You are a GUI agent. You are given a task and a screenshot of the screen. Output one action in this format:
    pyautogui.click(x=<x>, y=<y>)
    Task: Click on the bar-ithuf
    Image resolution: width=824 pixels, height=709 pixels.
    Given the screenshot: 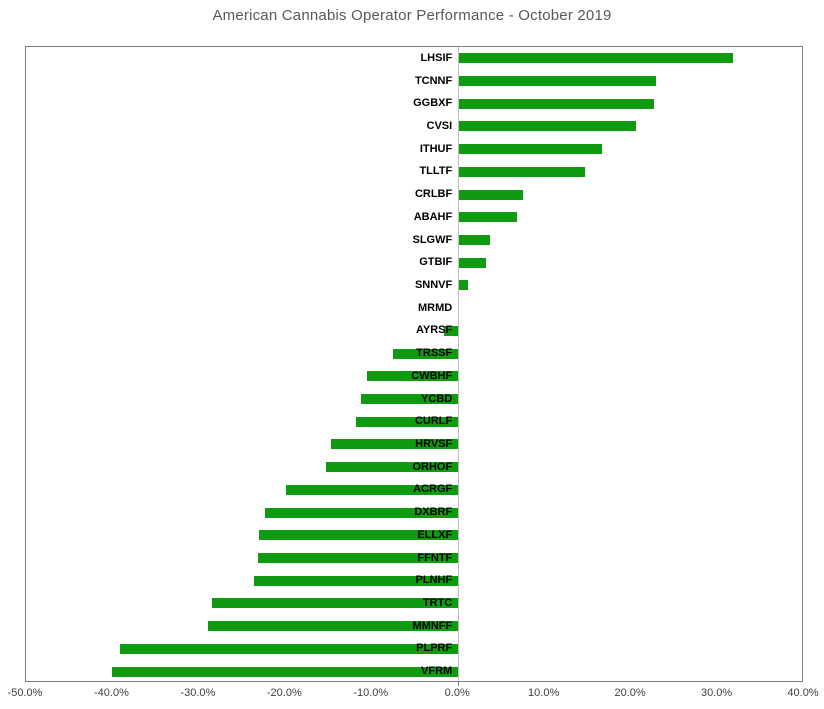 What is the action you would take?
    pyautogui.click(x=530, y=149)
    